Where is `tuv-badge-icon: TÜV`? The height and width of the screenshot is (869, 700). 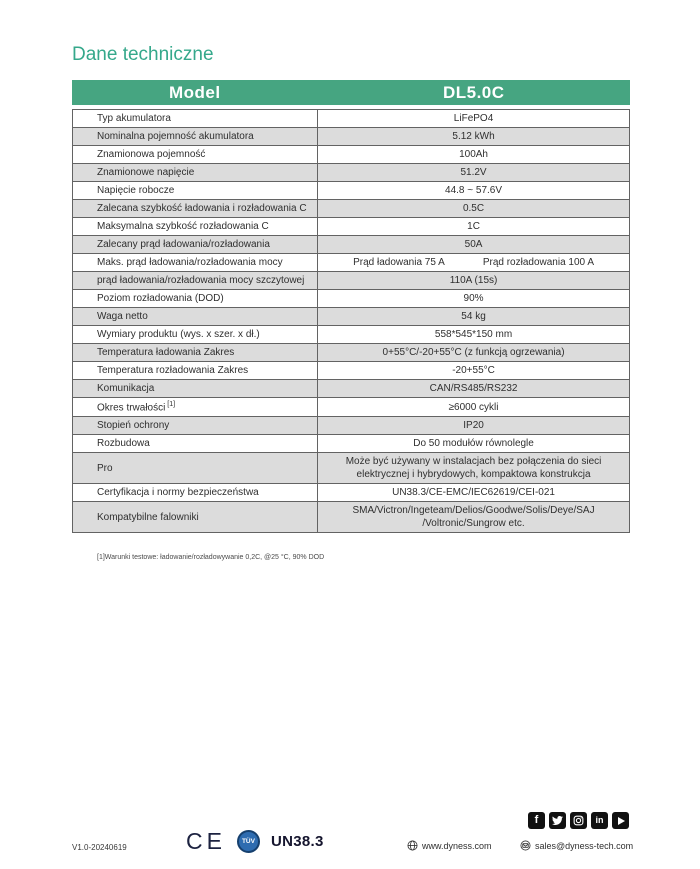 tuv-badge-icon: TÜV is located at coordinates (248, 841).